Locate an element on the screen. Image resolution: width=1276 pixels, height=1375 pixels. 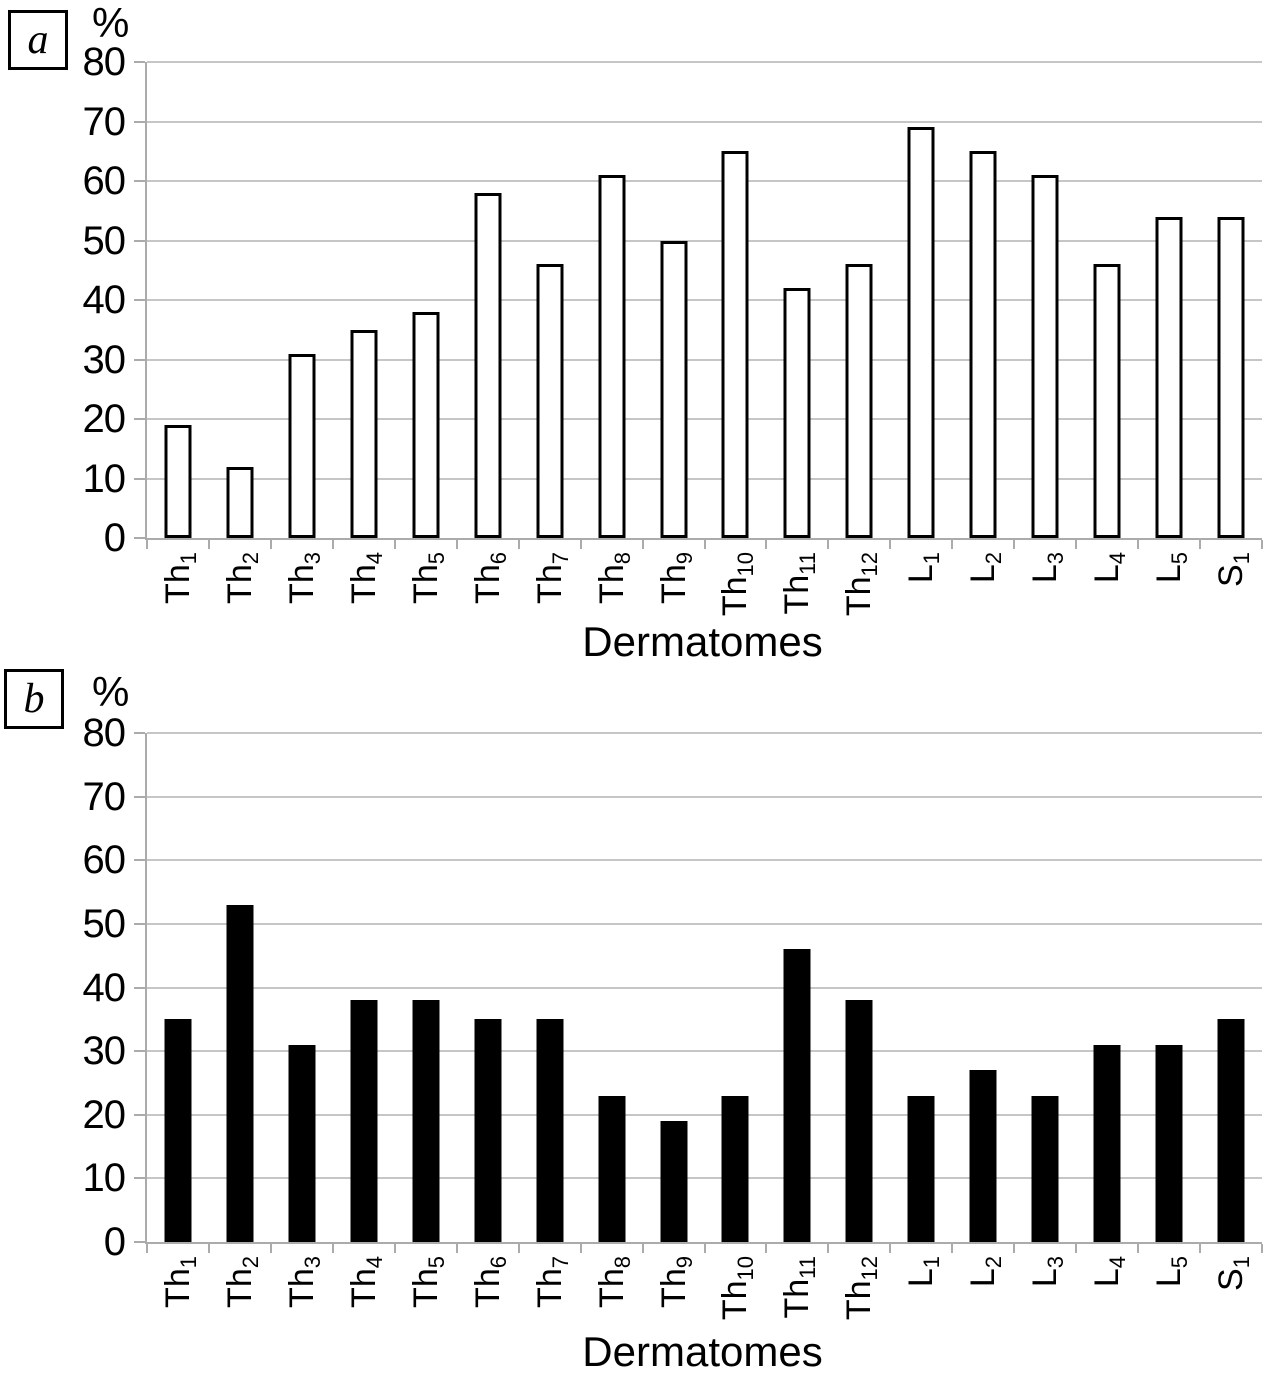
bar-Th10 is located at coordinates (735, 344).